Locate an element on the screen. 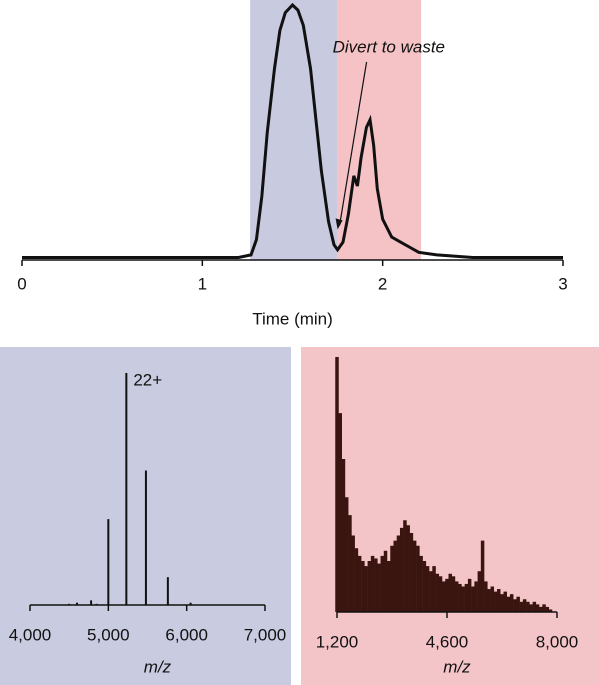 The height and width of the screenshot is (685, 599). x-tick-label: 2 is located at coordinates (382, 283).